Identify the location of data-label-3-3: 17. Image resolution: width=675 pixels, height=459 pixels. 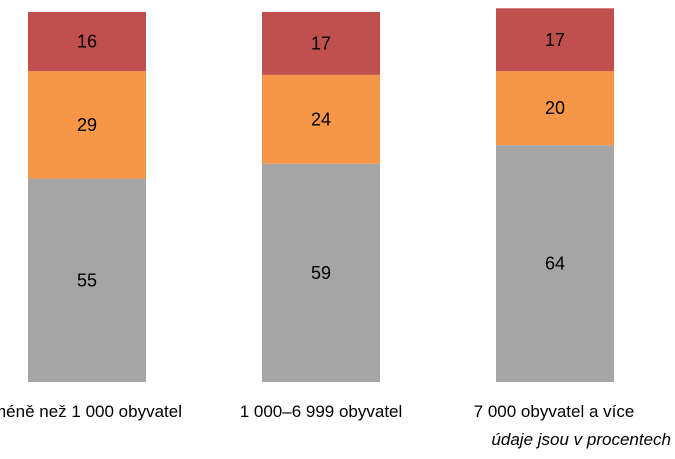
(555, 40).